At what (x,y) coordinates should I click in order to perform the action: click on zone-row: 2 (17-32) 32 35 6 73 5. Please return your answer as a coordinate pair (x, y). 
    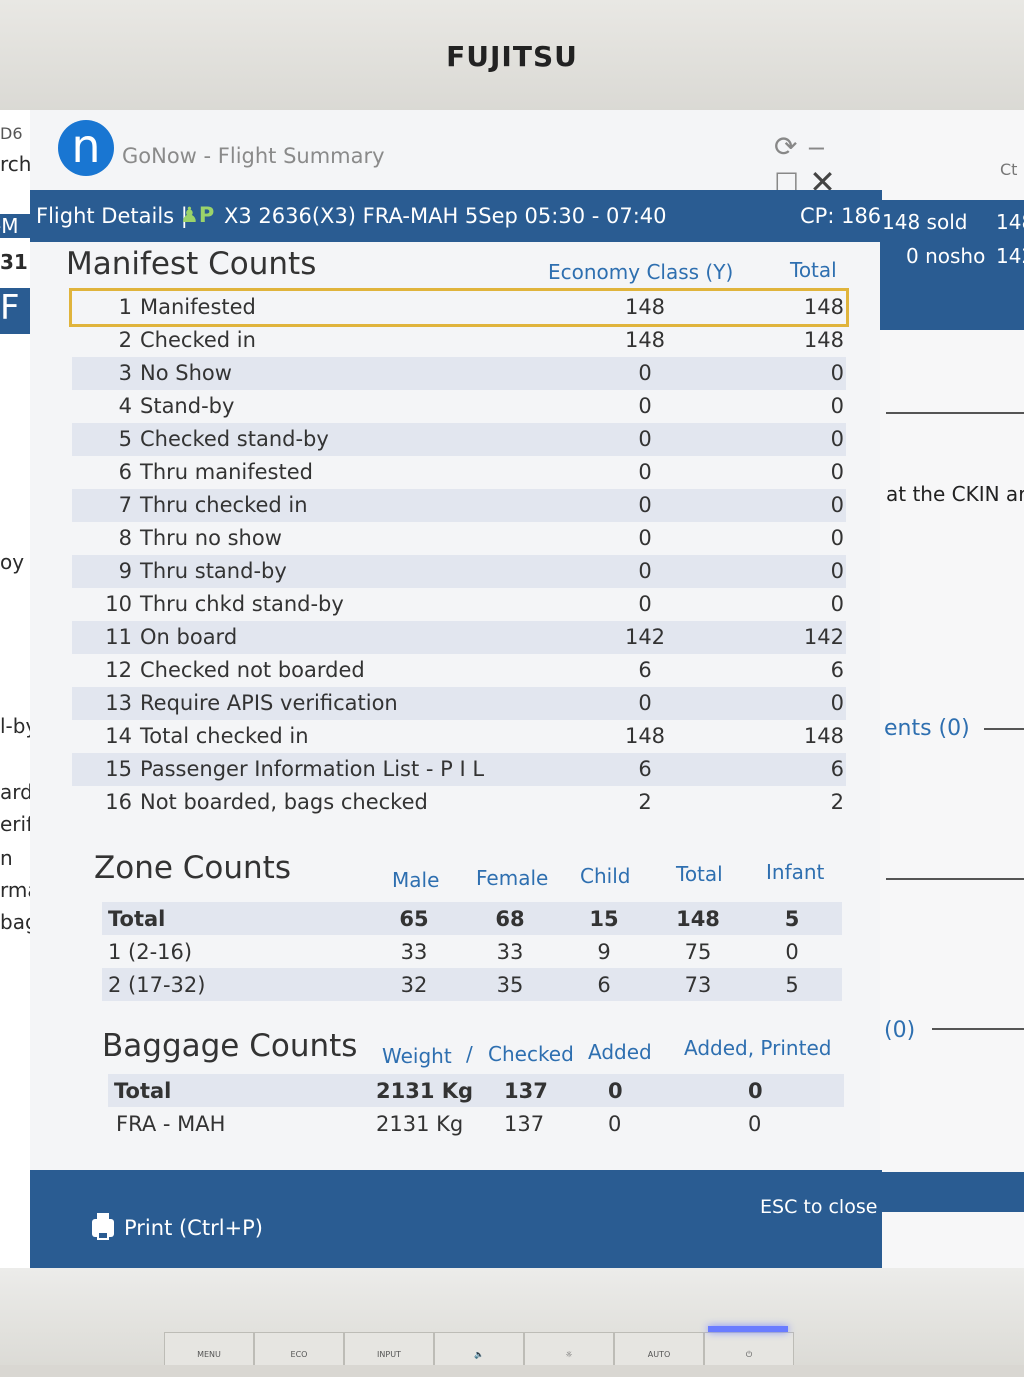
    Looking at the image, I should click on (472, 984).